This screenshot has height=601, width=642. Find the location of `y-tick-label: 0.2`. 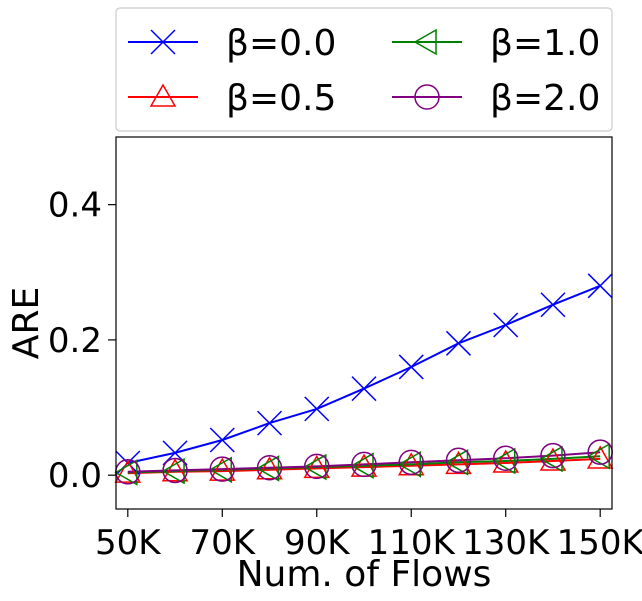

y-tick-label: 0.2 is located at coordinates (75, 341).